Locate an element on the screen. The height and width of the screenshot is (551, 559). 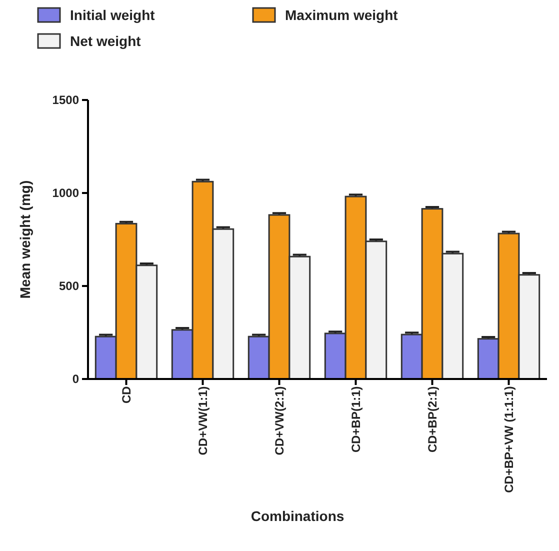
x-tick-label: CD+BP(1:1) is located at coordinates (355, 419).